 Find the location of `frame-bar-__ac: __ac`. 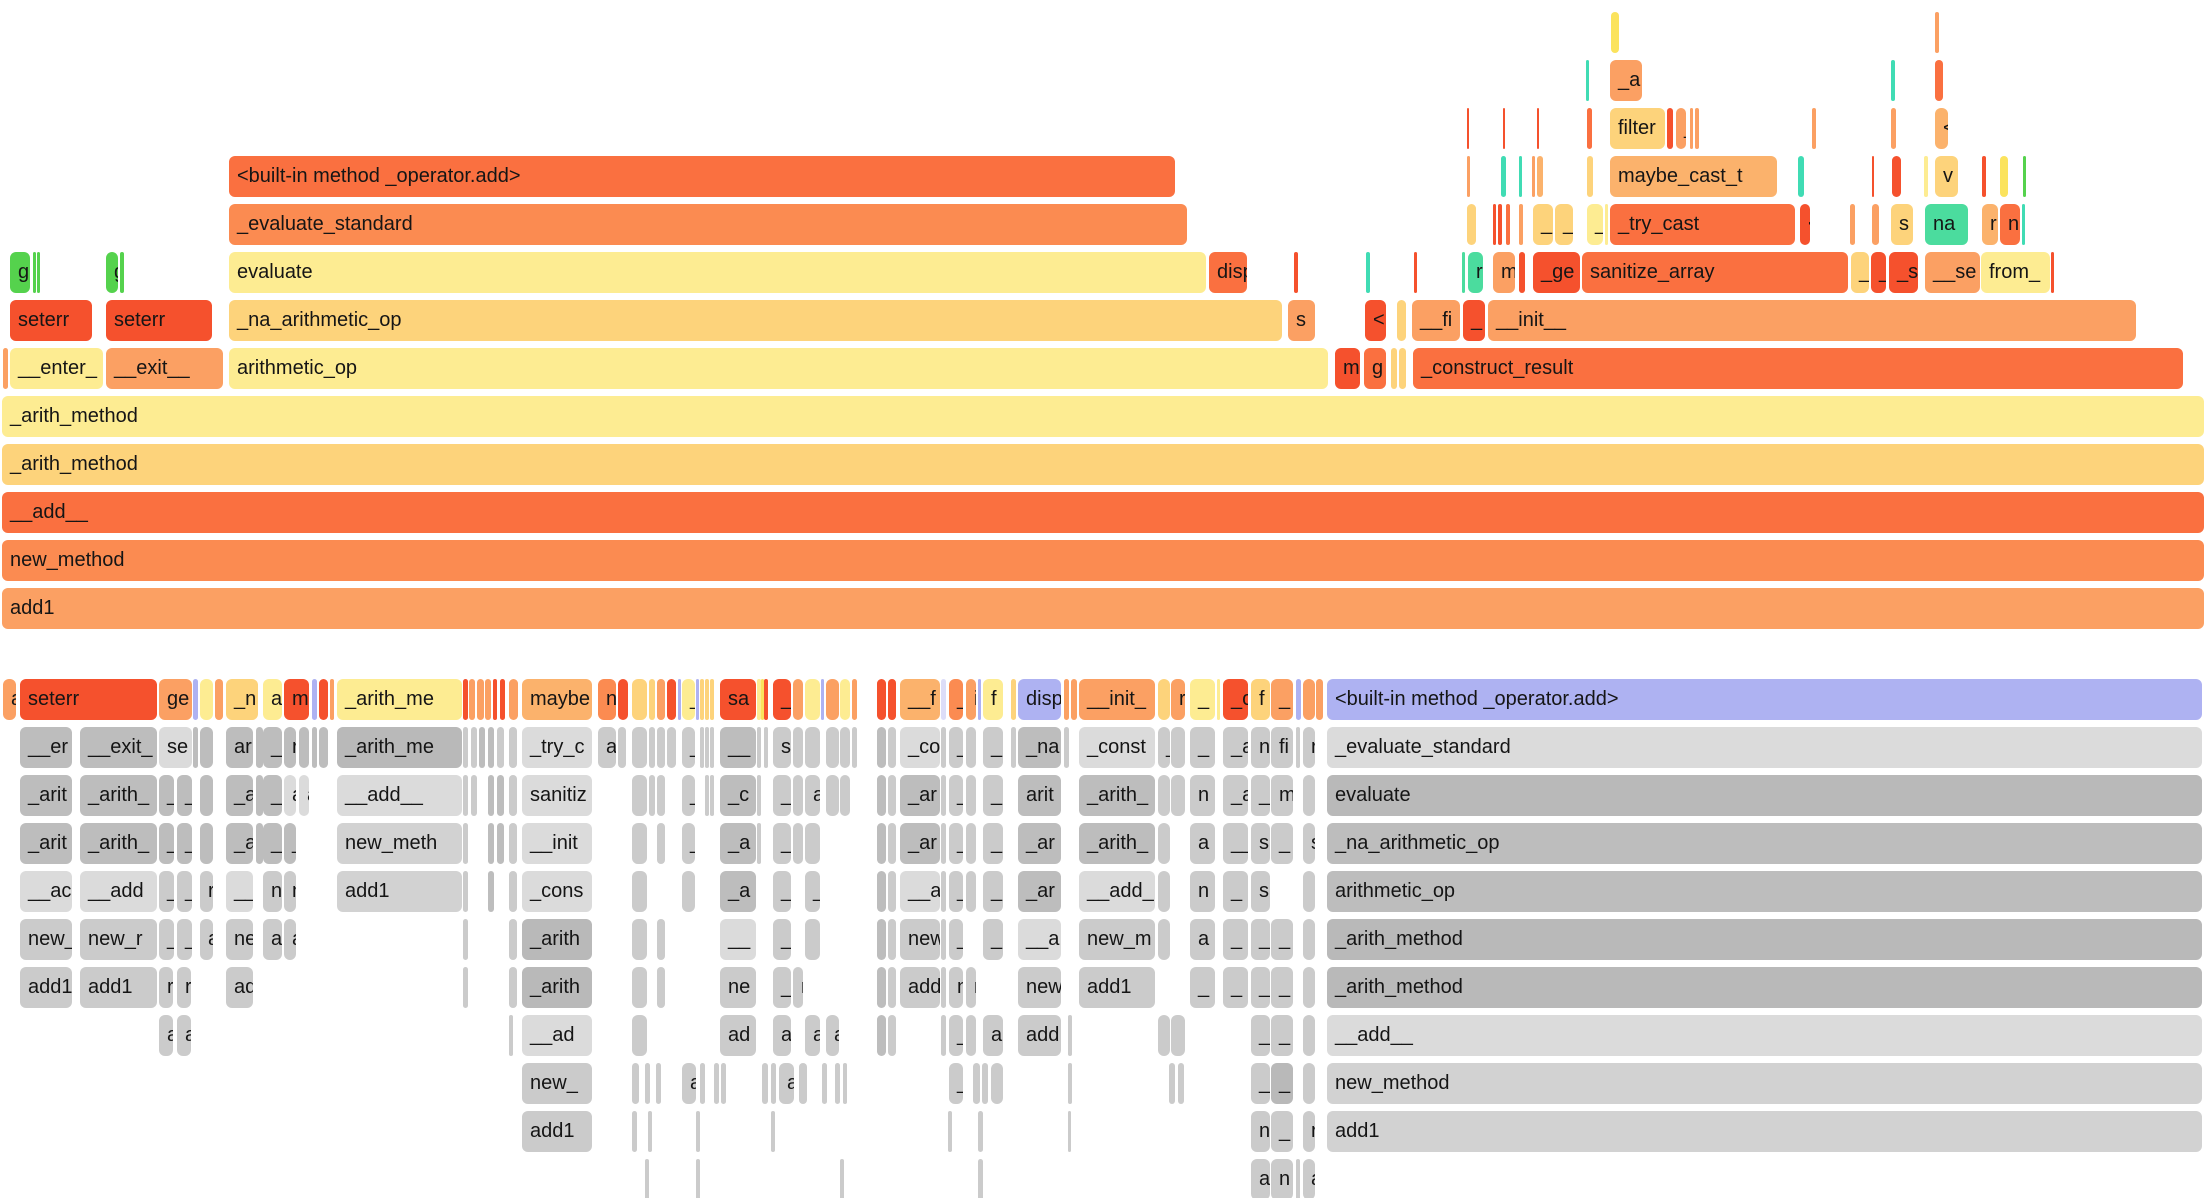

frame-bar-__ac: __ac is located at coordinates (46, 891).